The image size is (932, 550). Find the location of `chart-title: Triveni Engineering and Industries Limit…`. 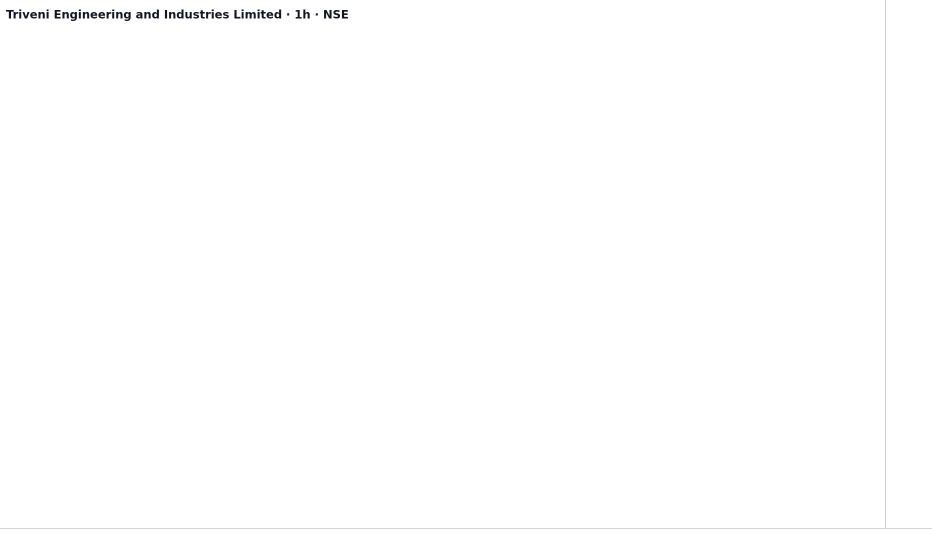

chart-title: Triveni Engineering and Industries Limit… is located at coordinates (177, 15).